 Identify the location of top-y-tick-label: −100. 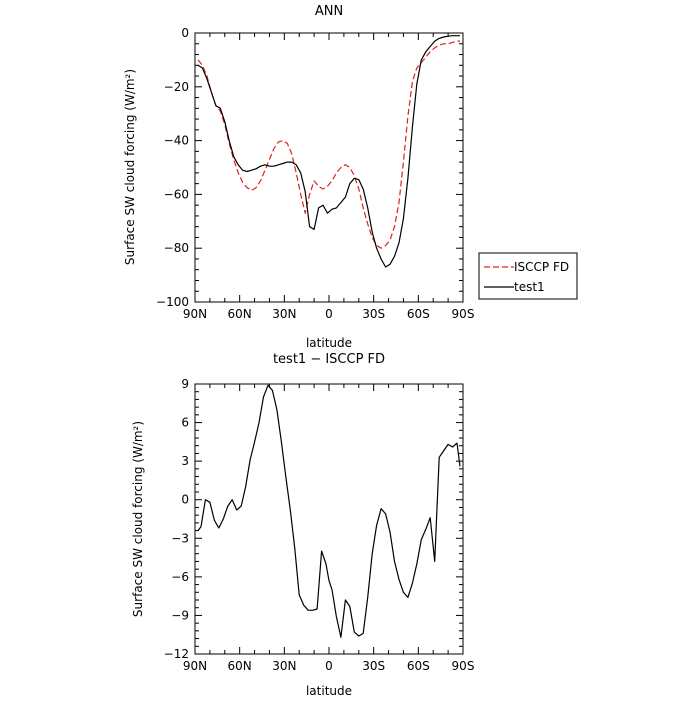
(172, 302).